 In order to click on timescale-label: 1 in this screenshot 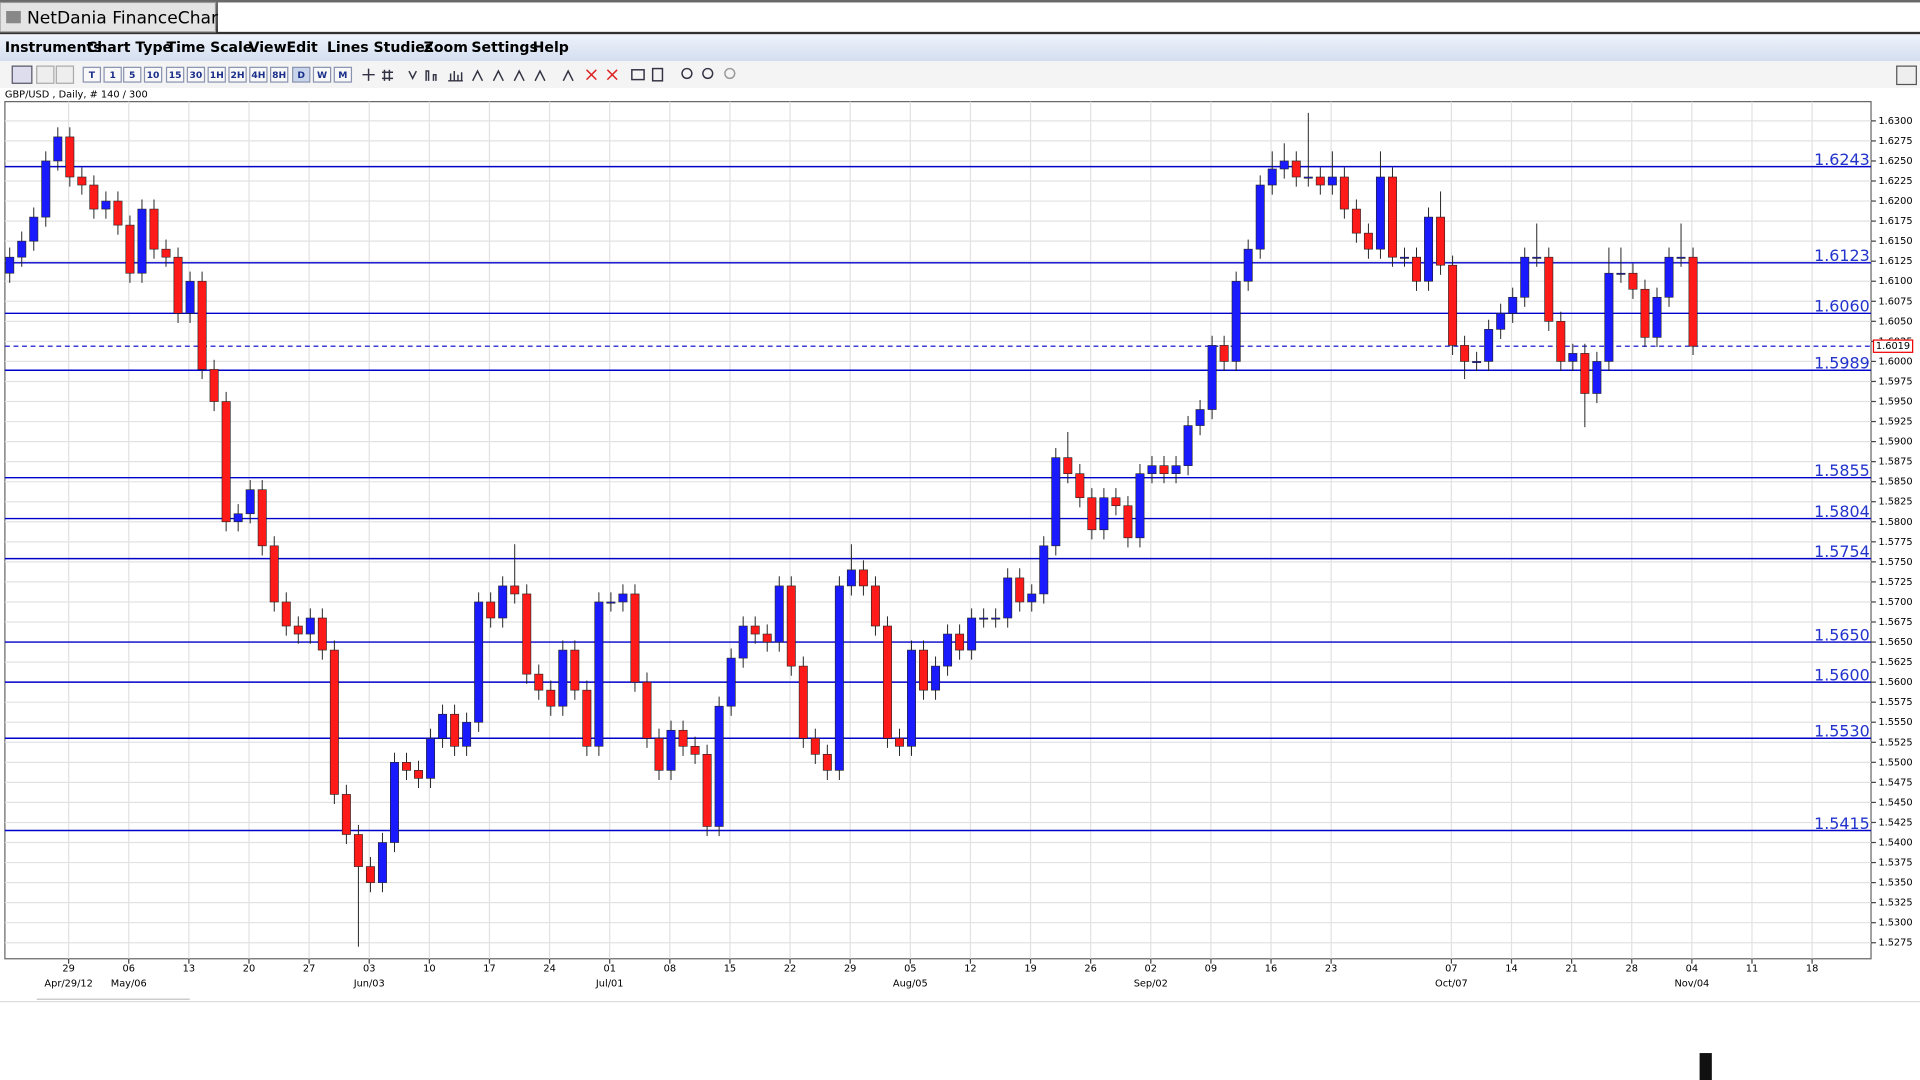, I will do `click(112, 75)`.